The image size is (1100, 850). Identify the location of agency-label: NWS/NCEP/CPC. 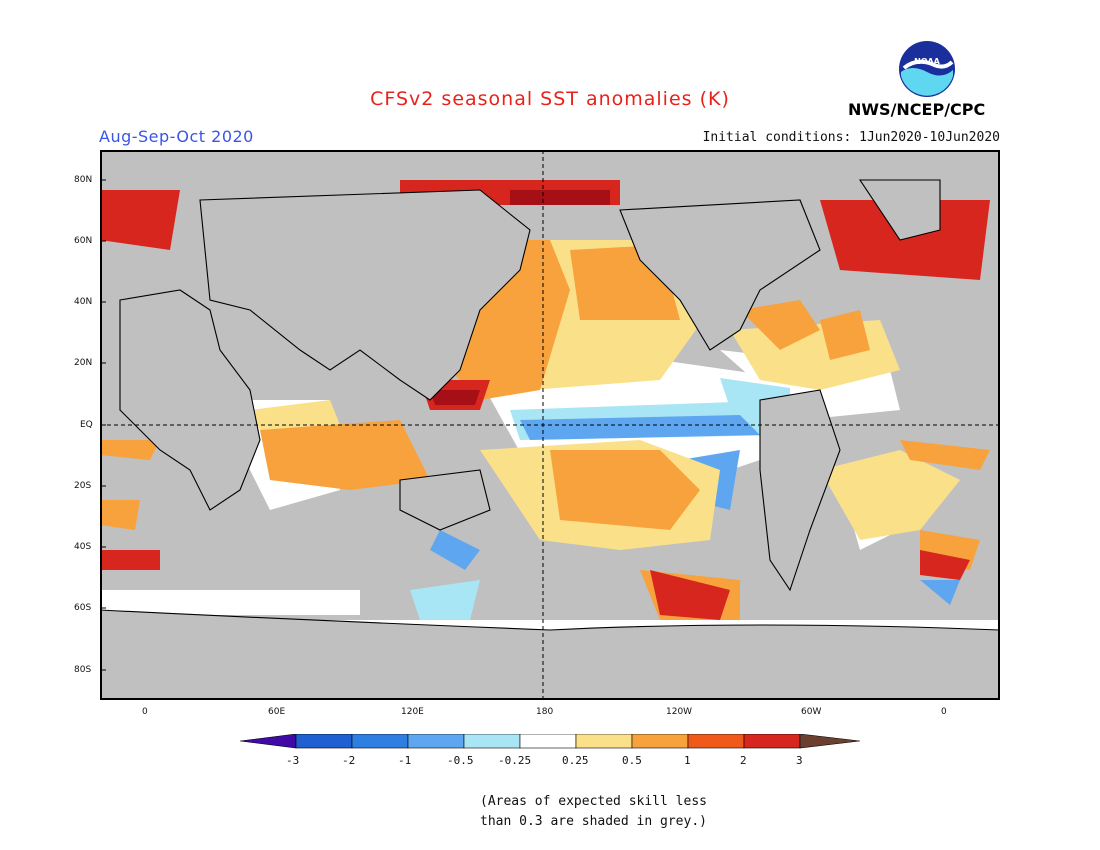
(917, 109).